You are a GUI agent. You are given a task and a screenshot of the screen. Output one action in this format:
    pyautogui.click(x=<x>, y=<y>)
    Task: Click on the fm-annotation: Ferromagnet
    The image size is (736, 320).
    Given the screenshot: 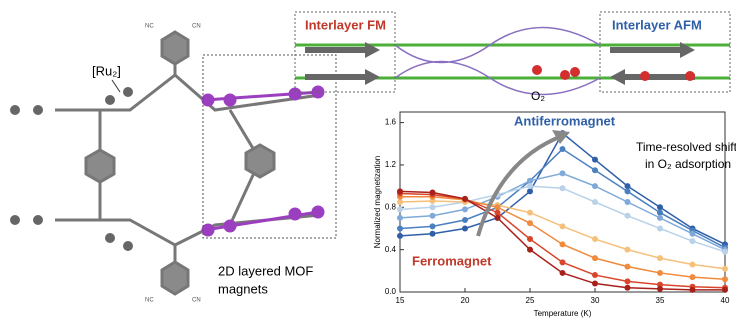 What is the action you would take?
    pyautogui.click(x=452, y=260)
    